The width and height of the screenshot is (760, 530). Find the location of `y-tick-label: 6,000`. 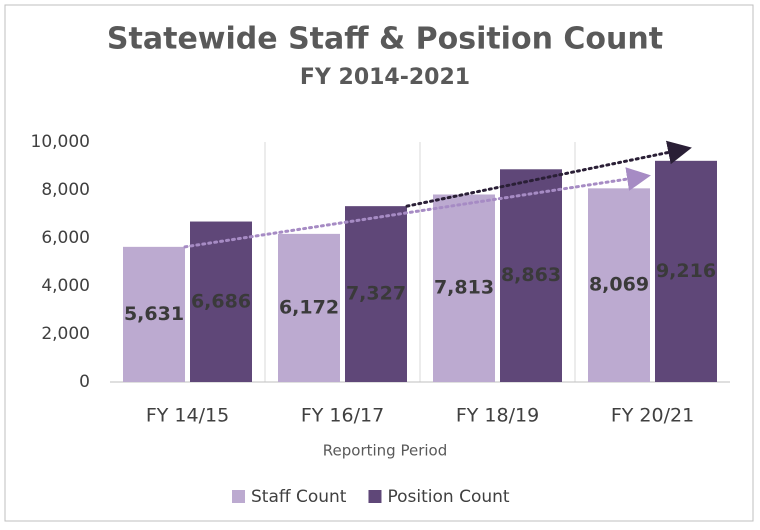

y-tick-label: 6,000 is located at coordinates (65, 238).